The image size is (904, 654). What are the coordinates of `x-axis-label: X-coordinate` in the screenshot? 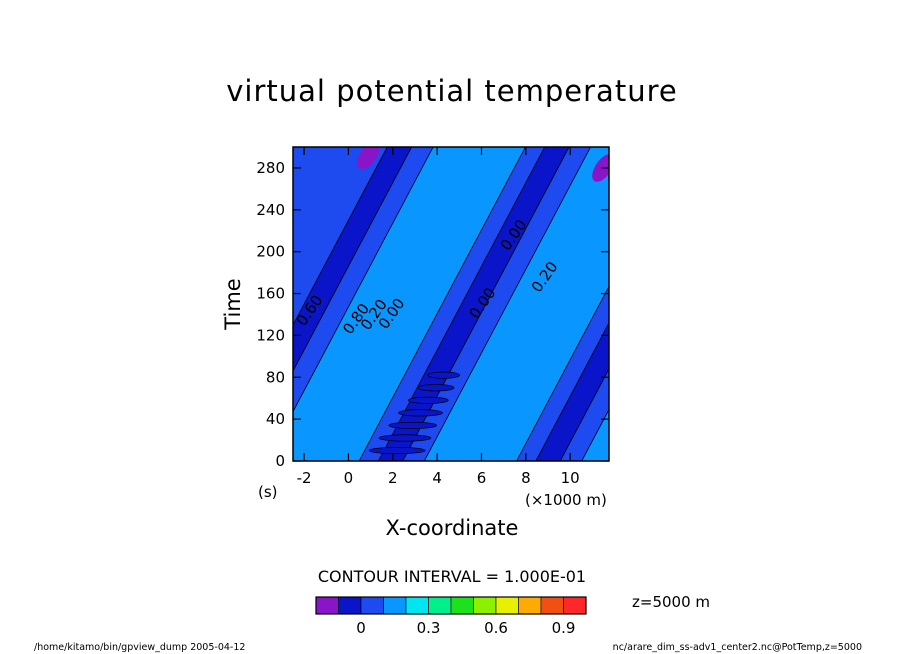 It's located at (452, 528).